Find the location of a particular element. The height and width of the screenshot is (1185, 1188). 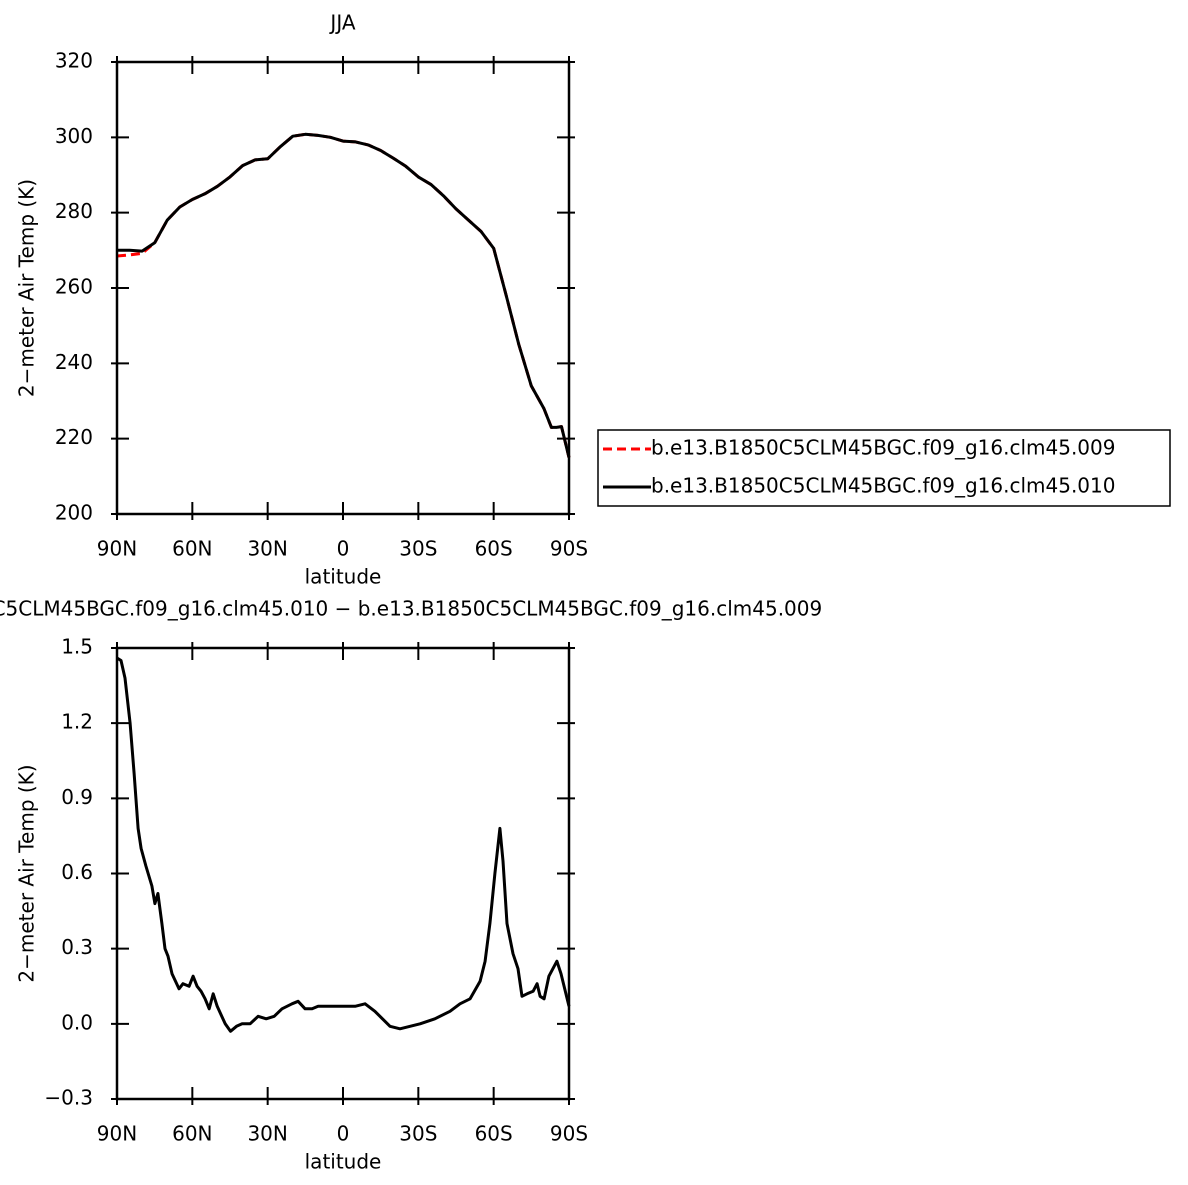

chart-title: JJA is located at coordinates (341, 23).